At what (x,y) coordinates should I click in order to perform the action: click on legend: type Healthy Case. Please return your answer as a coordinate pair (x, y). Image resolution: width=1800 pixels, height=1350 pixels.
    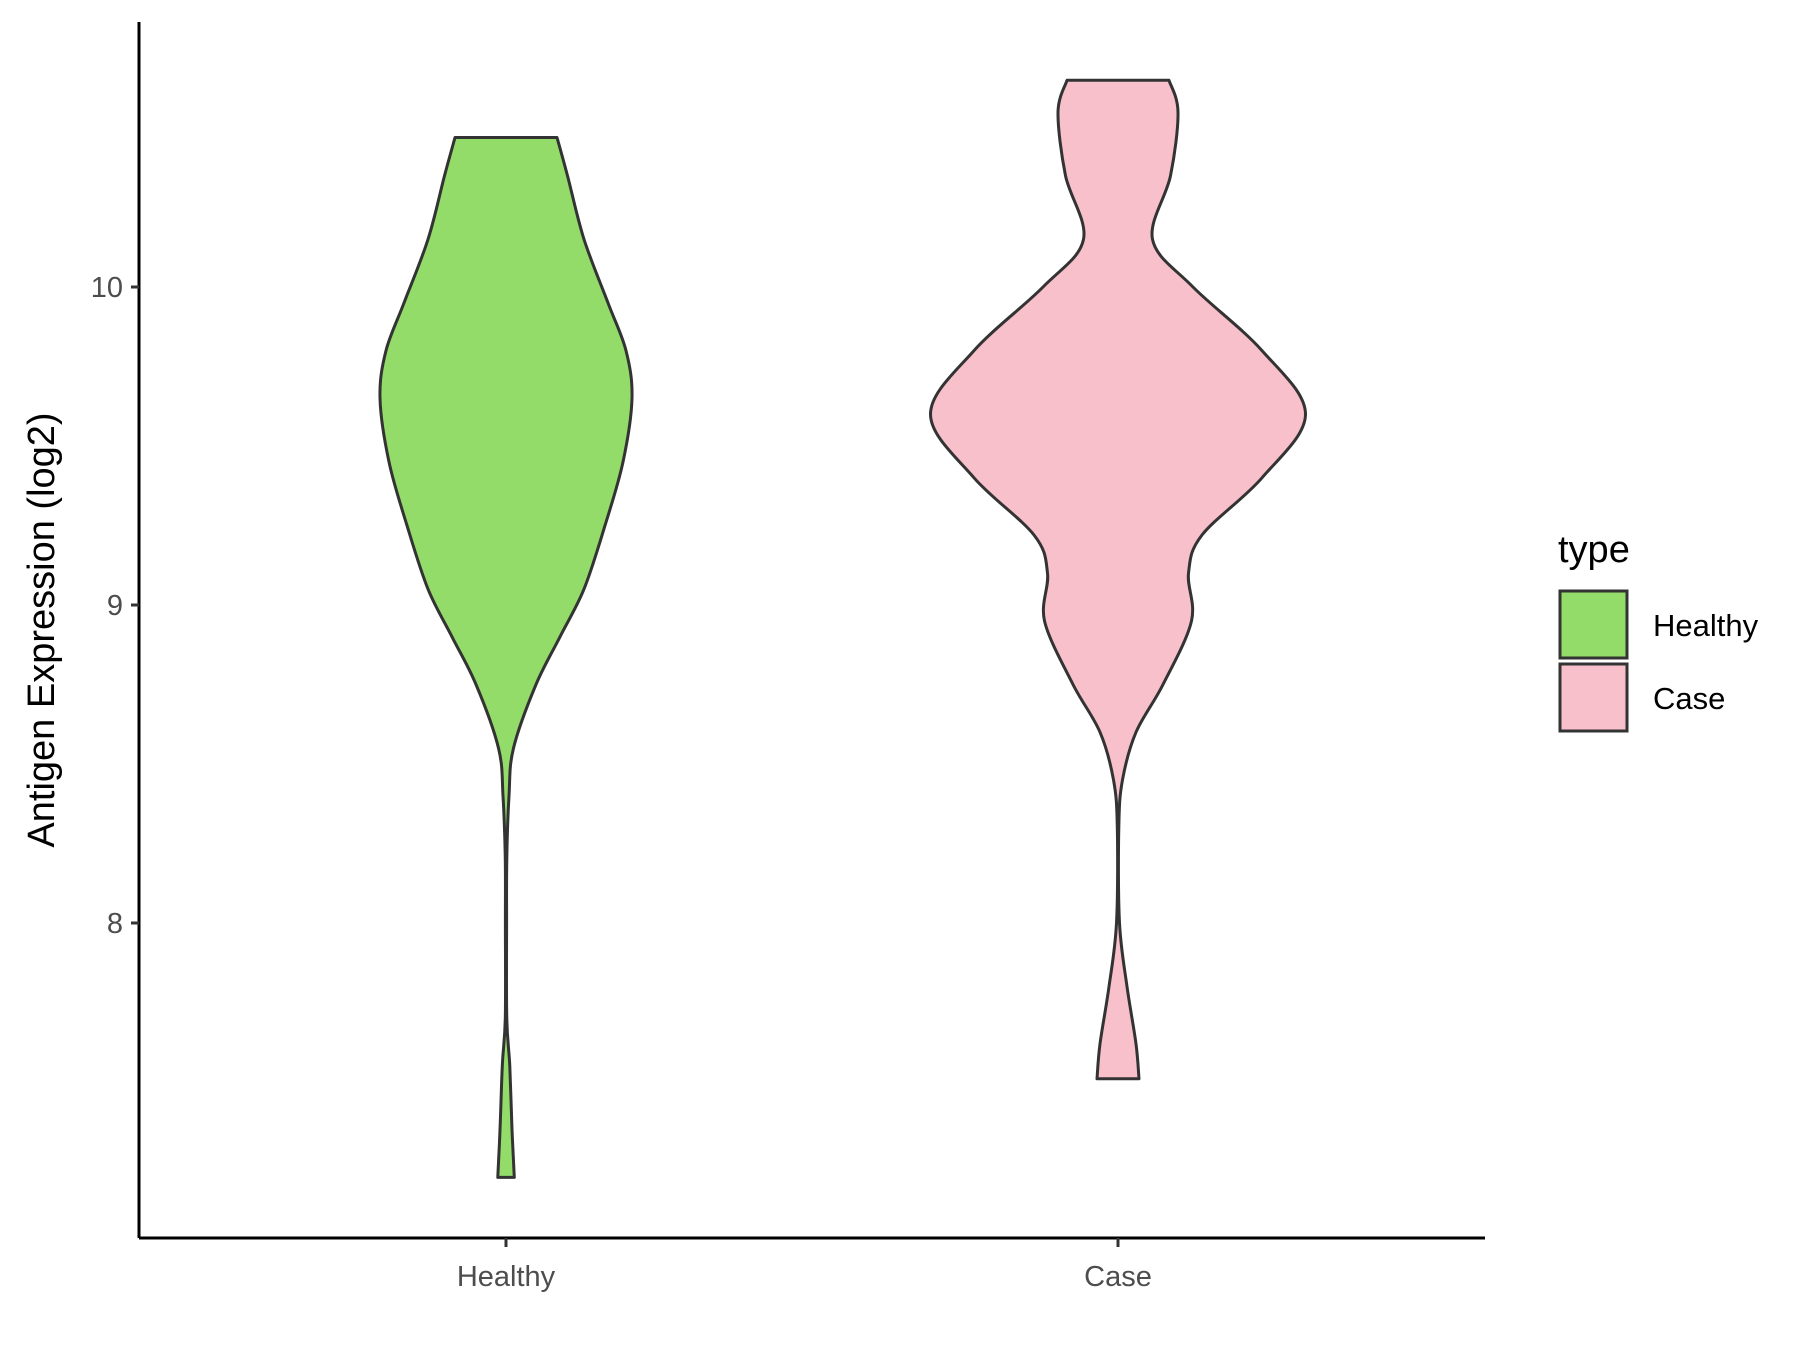
    Looking at the image, I should click on (1658, 631).